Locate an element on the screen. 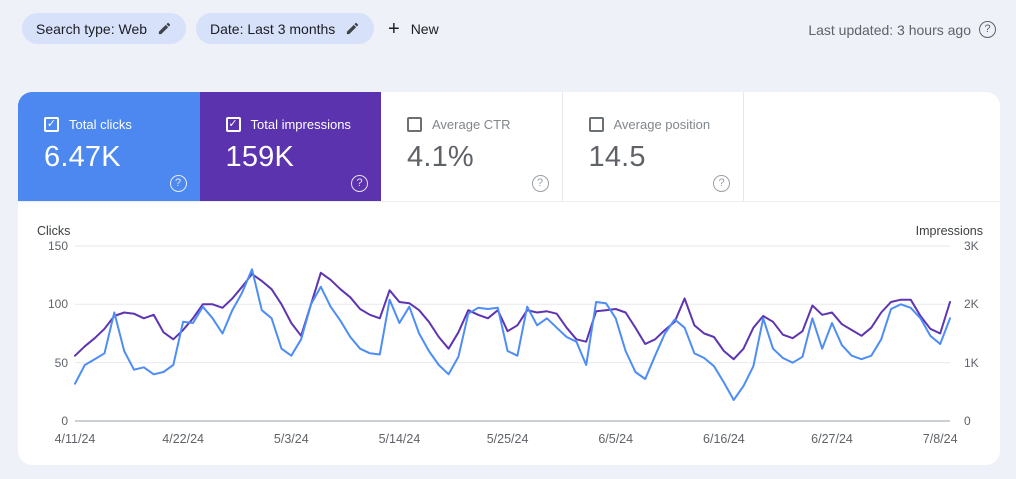  metric-label: Total impressions is located at coordinates (300, 124).